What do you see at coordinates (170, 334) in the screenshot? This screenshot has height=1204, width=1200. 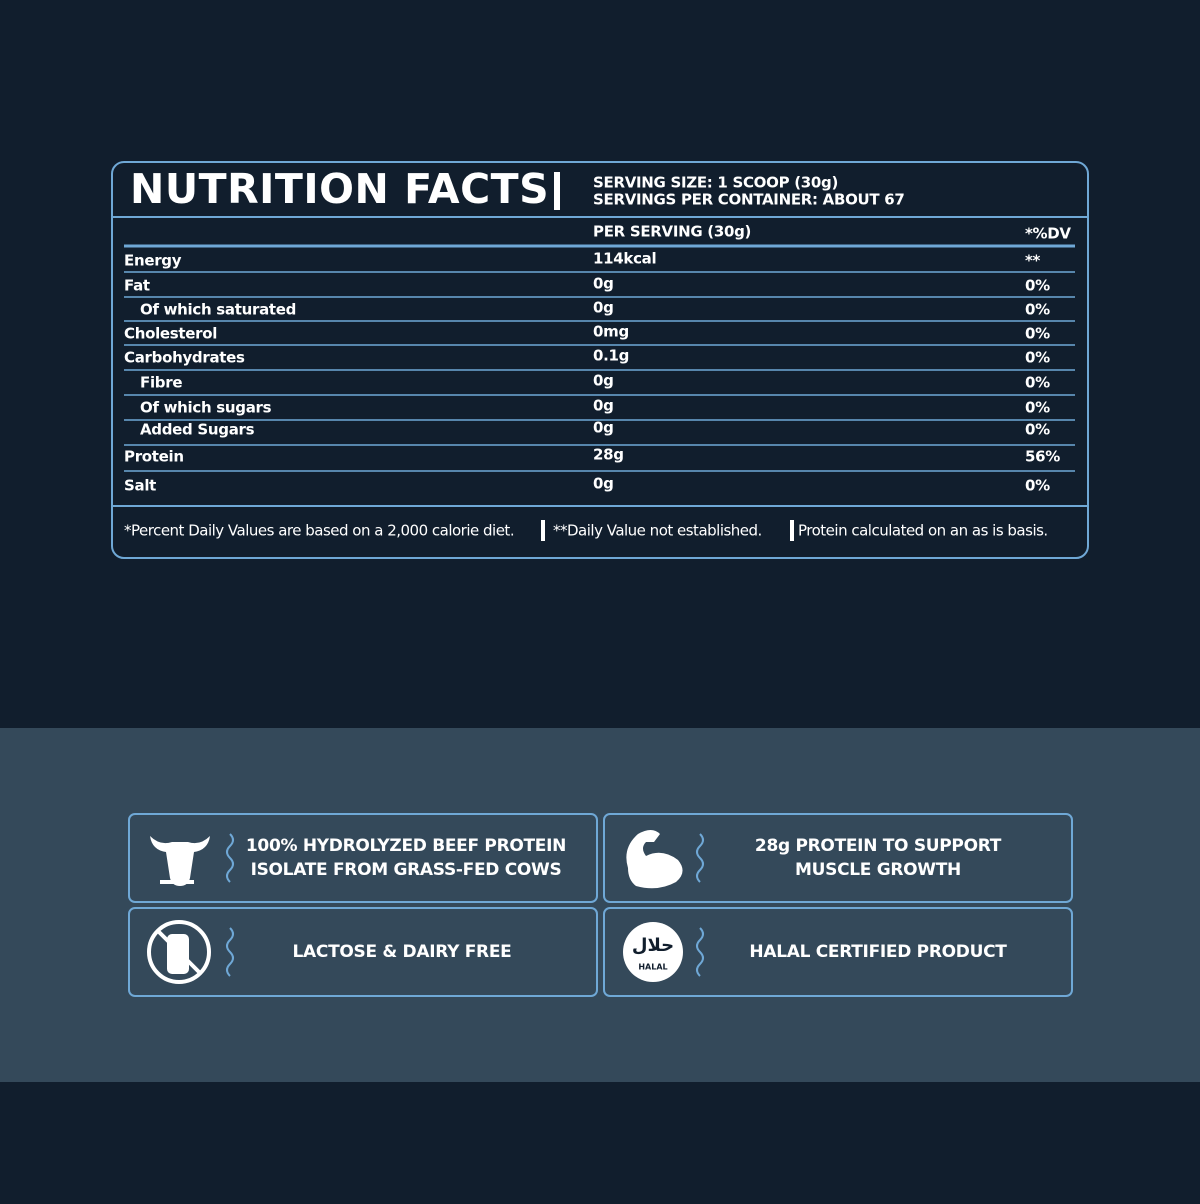 I see `row-label: Cholesterol` at bounding box center [170, 334].